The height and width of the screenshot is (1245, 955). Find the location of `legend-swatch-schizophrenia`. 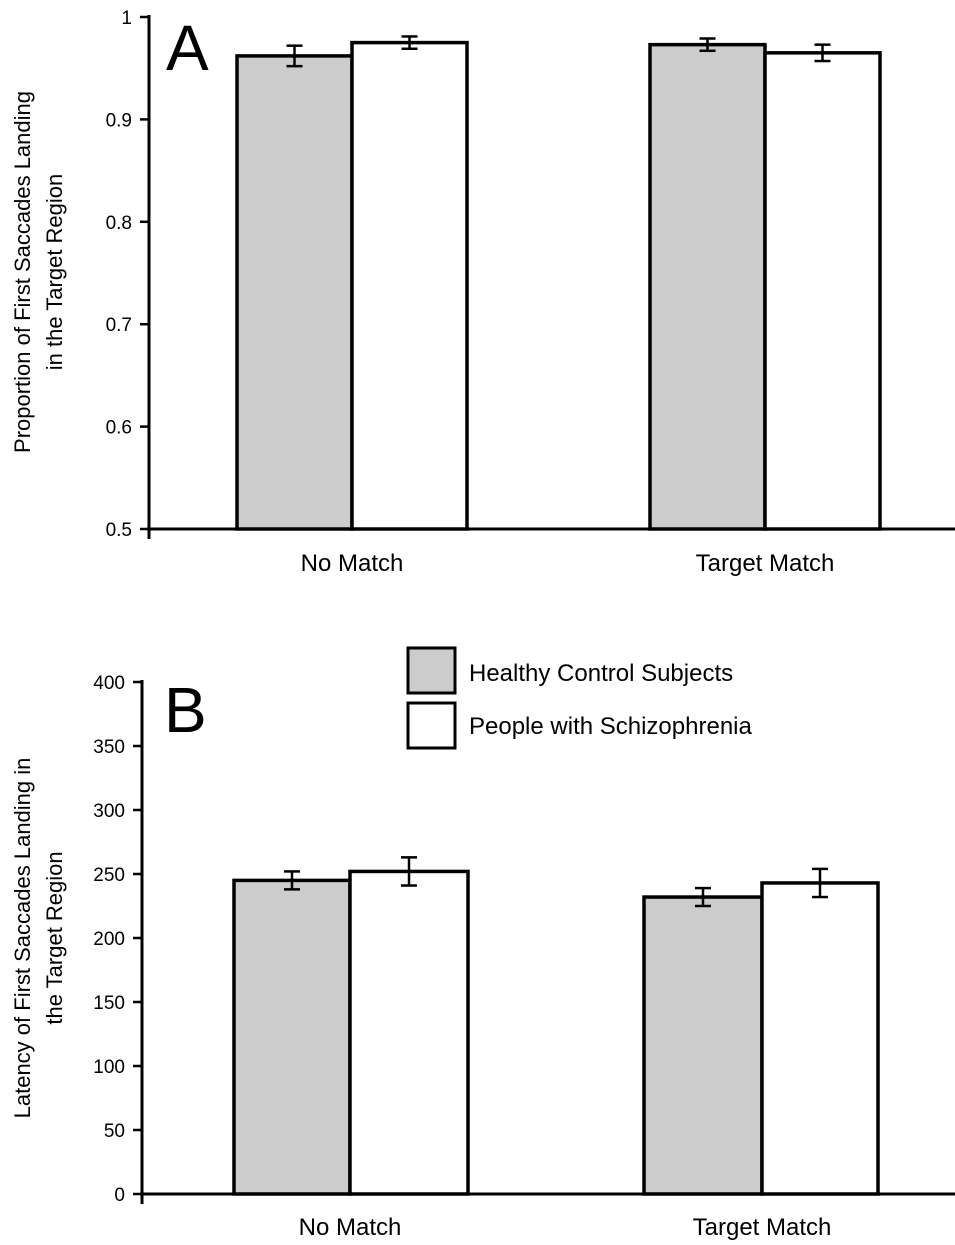

legend-swatch-schizophrenia is located at coordinates (431, 725).